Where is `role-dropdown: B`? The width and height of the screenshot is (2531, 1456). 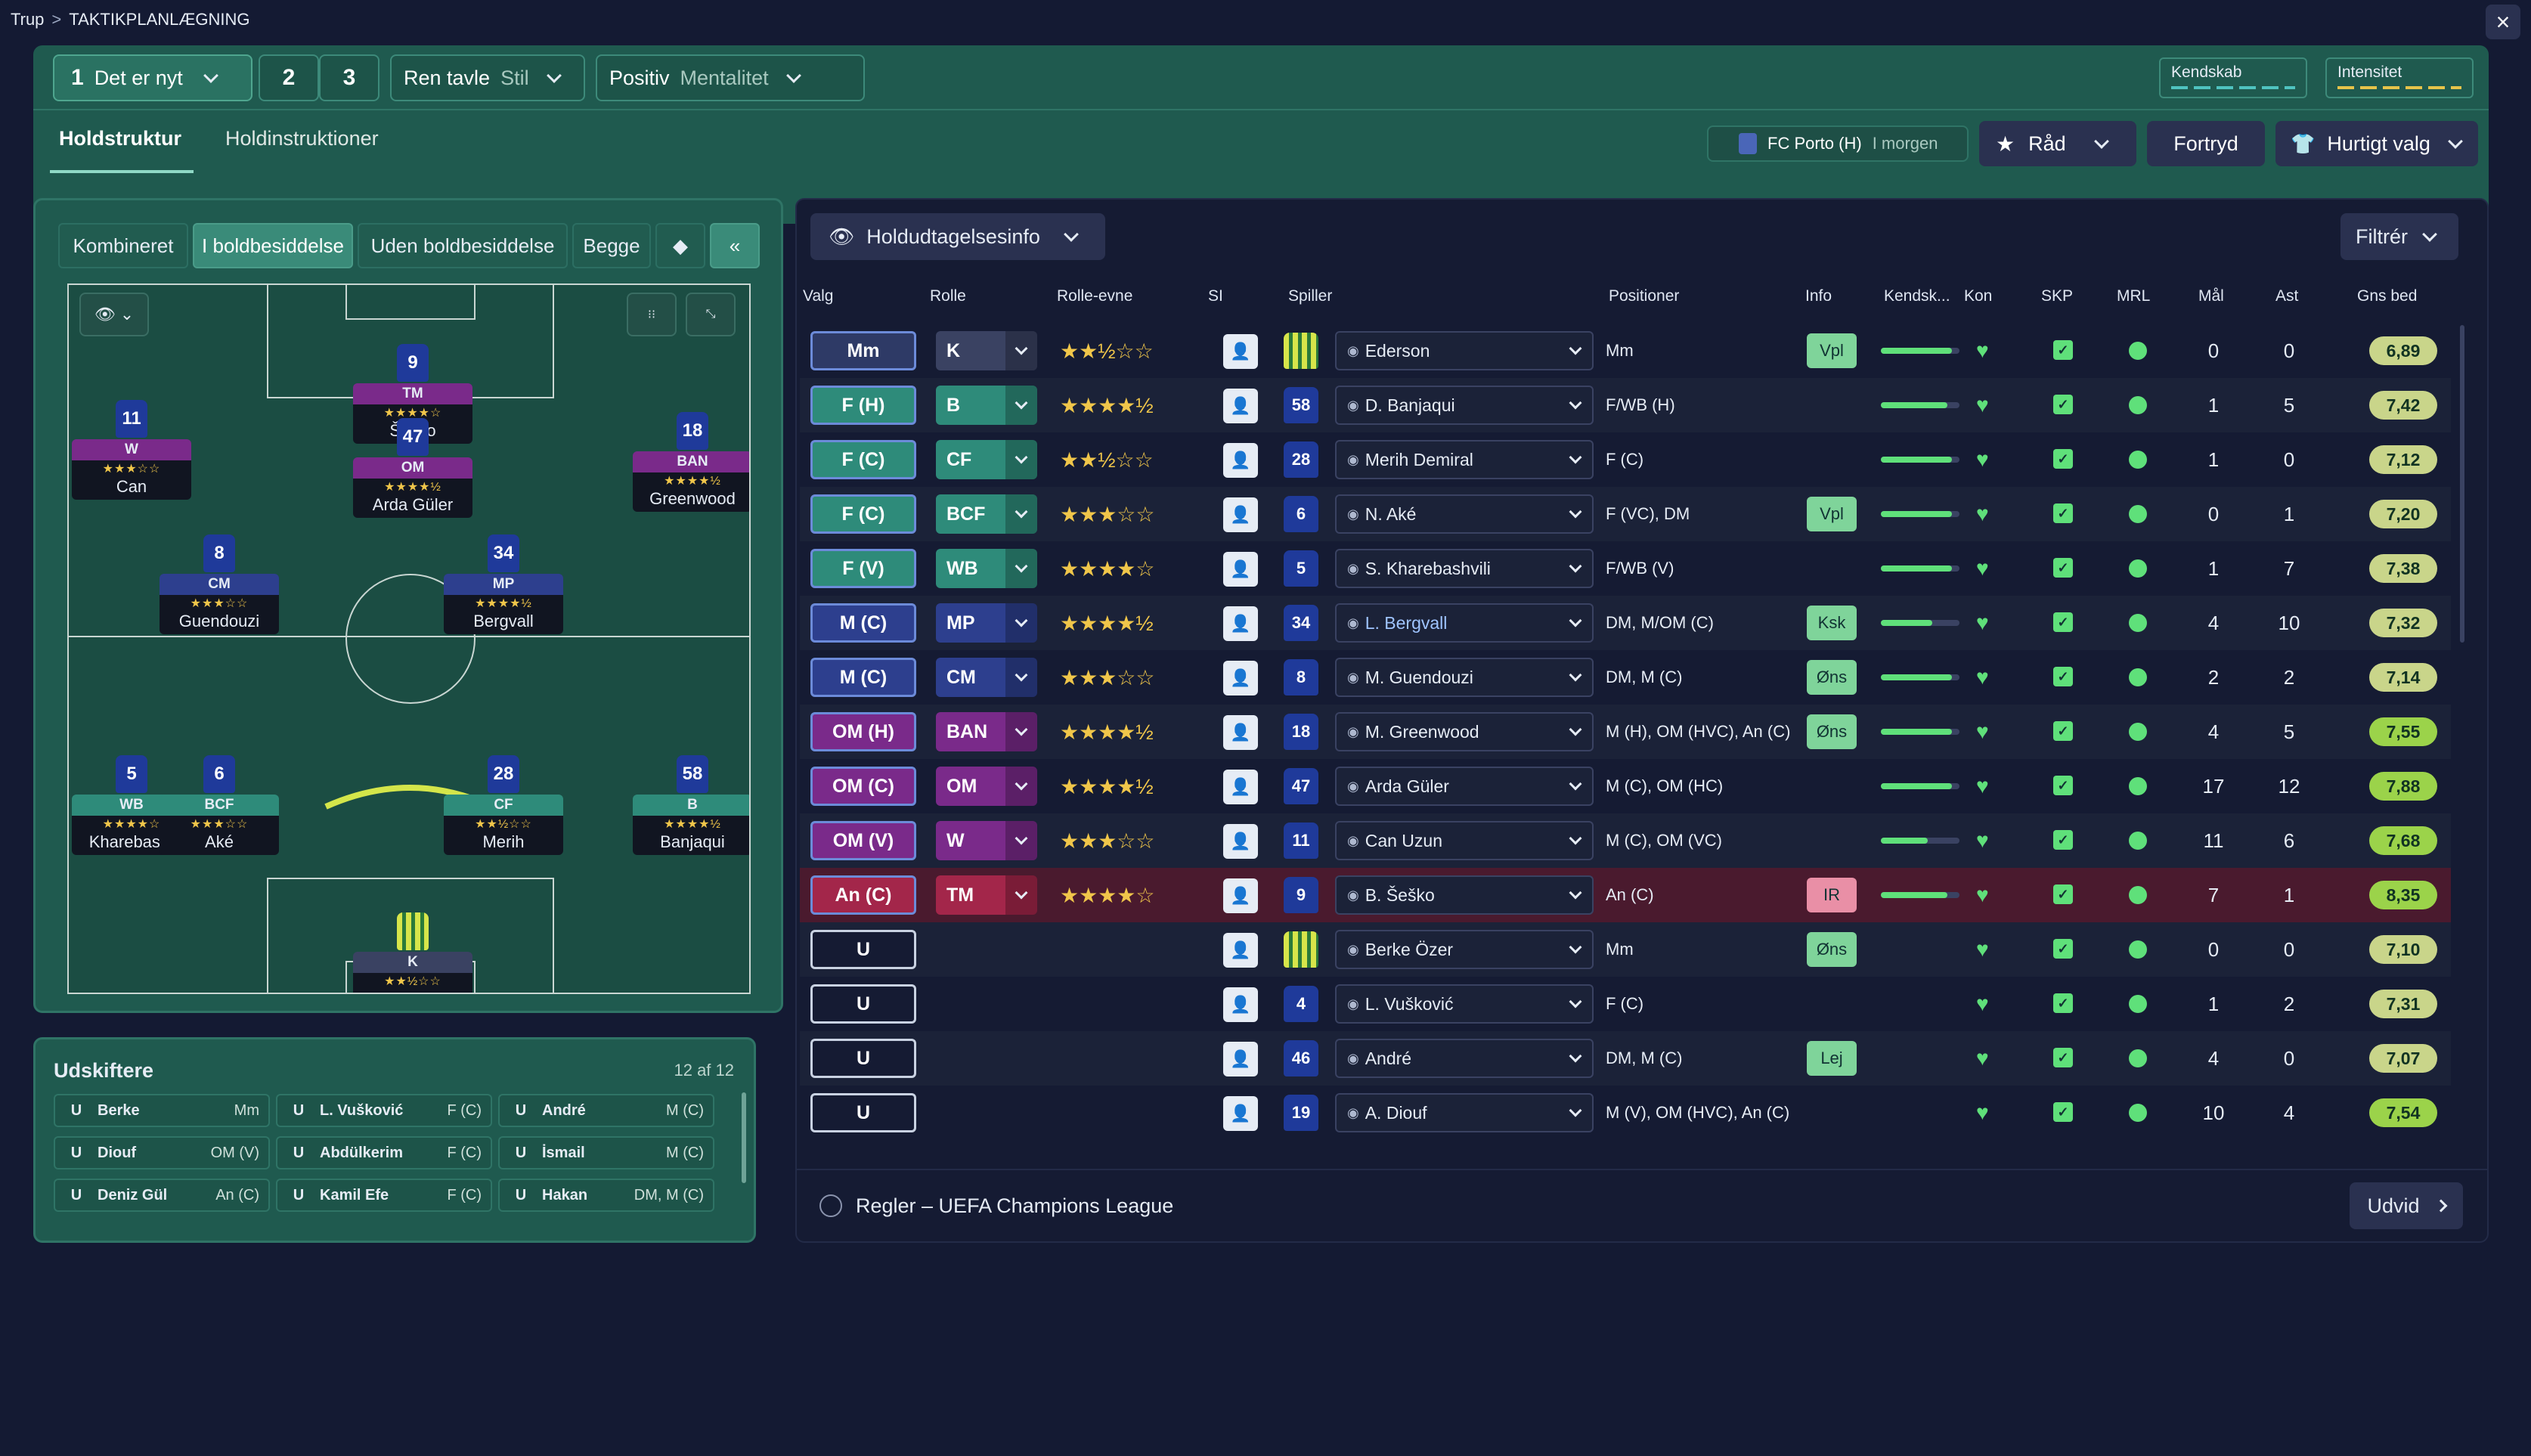
role-dropdown: B is located at coordinates (987, 406).